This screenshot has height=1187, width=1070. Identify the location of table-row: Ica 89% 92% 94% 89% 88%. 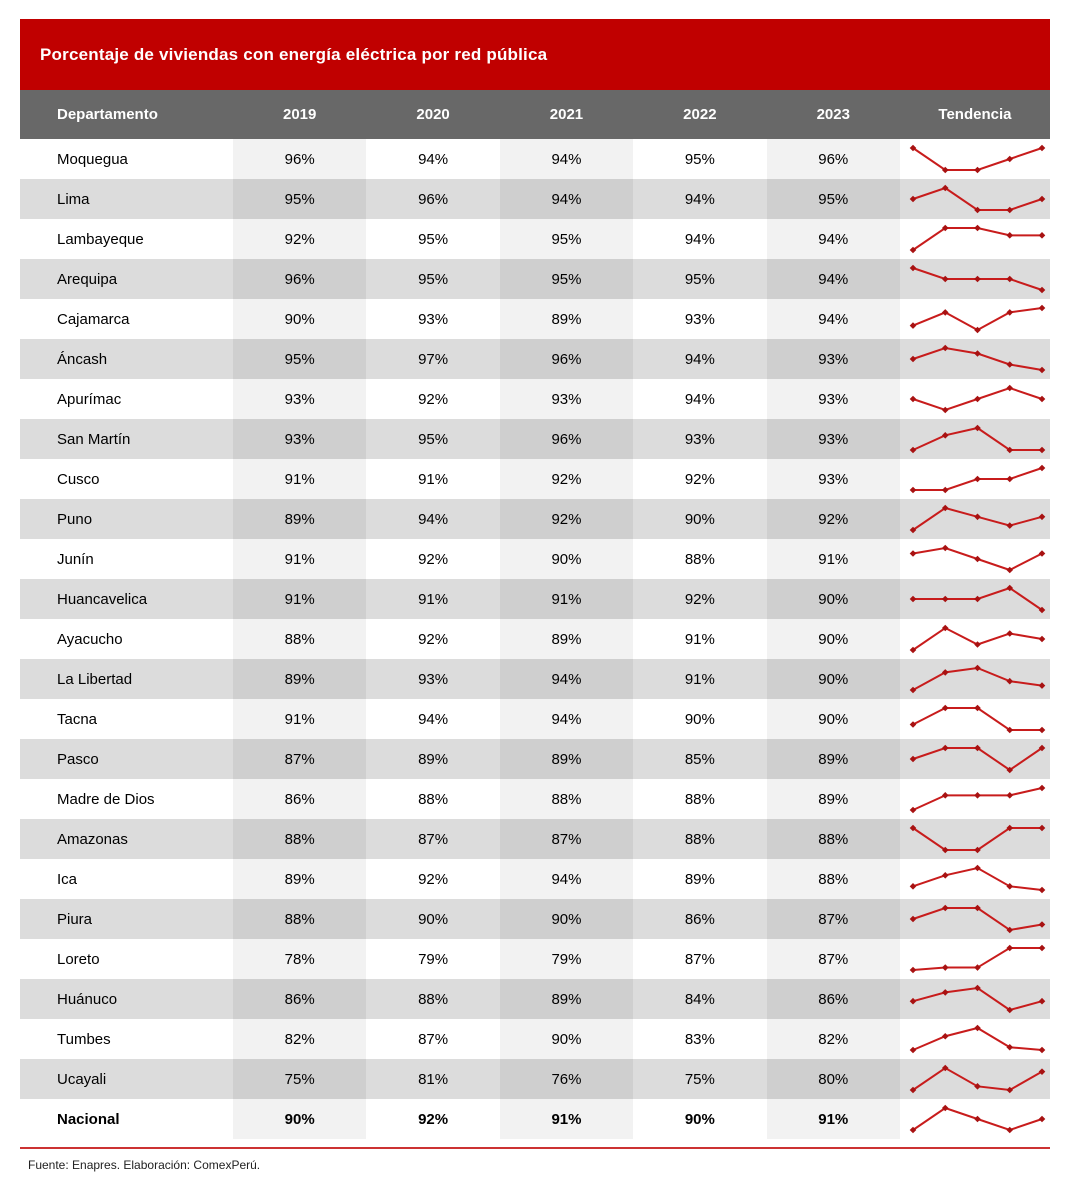
(535, 879).